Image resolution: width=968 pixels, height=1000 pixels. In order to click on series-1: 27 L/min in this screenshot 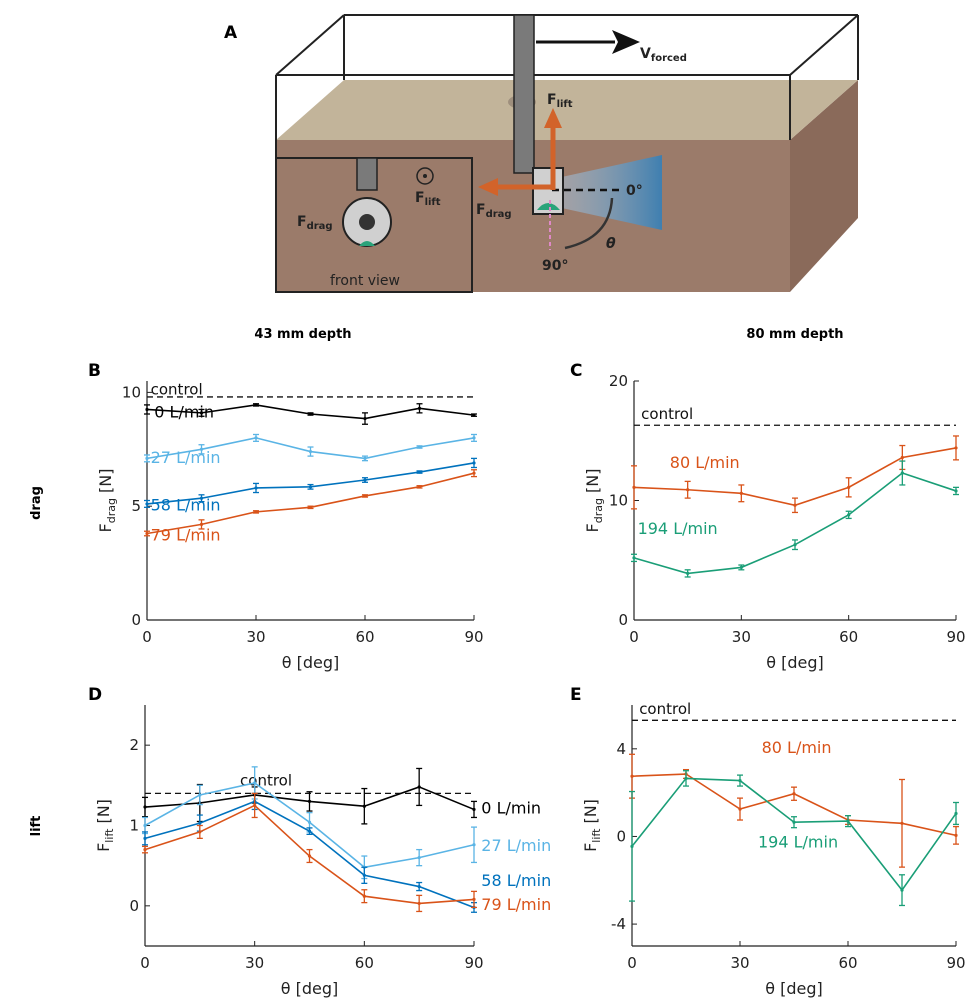, I will do `click(346, 823)`.